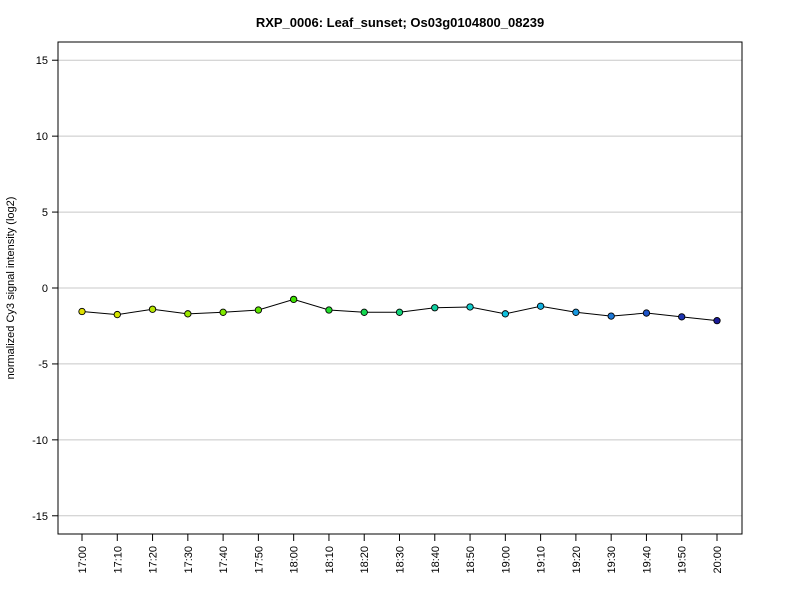 This screenshot has width=800, height=600. I want to click on x-tick-label: 17:50, so click(259, 560).